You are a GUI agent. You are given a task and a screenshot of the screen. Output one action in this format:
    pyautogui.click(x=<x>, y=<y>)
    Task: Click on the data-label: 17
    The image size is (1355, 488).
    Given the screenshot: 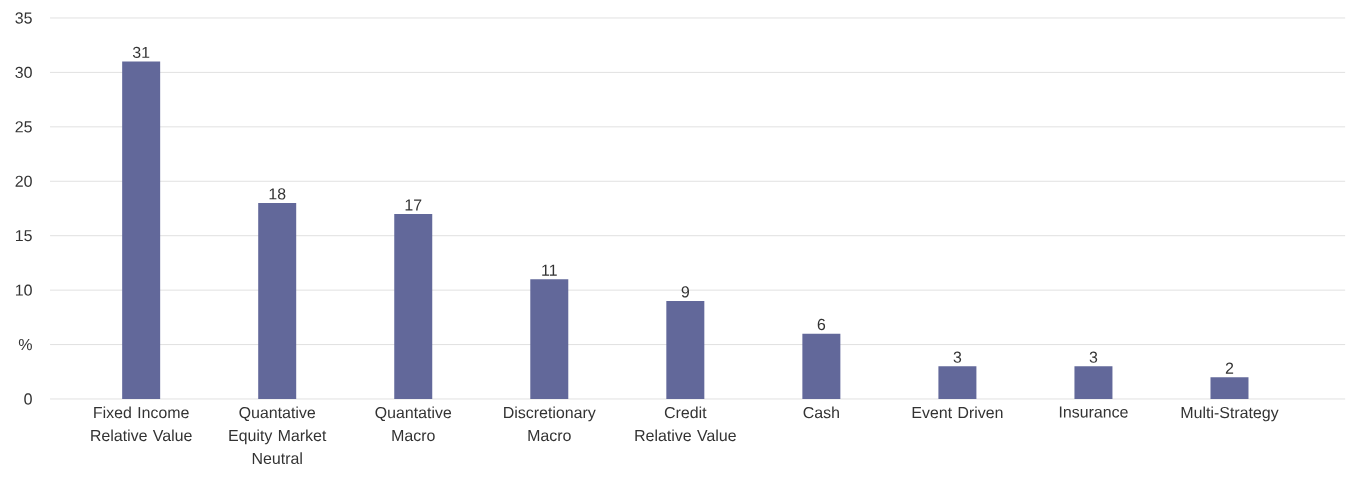 What is the action you would take?
    pyautogui.click(x=413, y=205)
    